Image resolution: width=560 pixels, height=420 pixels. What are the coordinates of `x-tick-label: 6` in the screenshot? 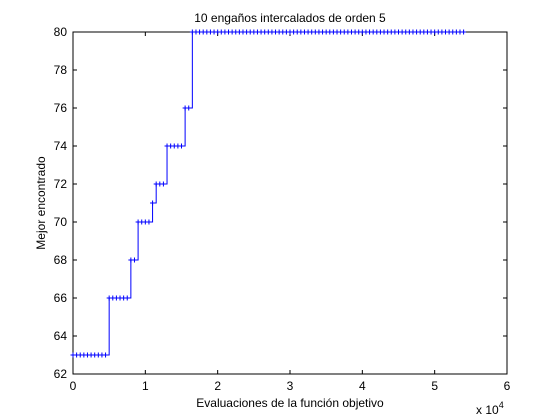 It's located at (507, 386).